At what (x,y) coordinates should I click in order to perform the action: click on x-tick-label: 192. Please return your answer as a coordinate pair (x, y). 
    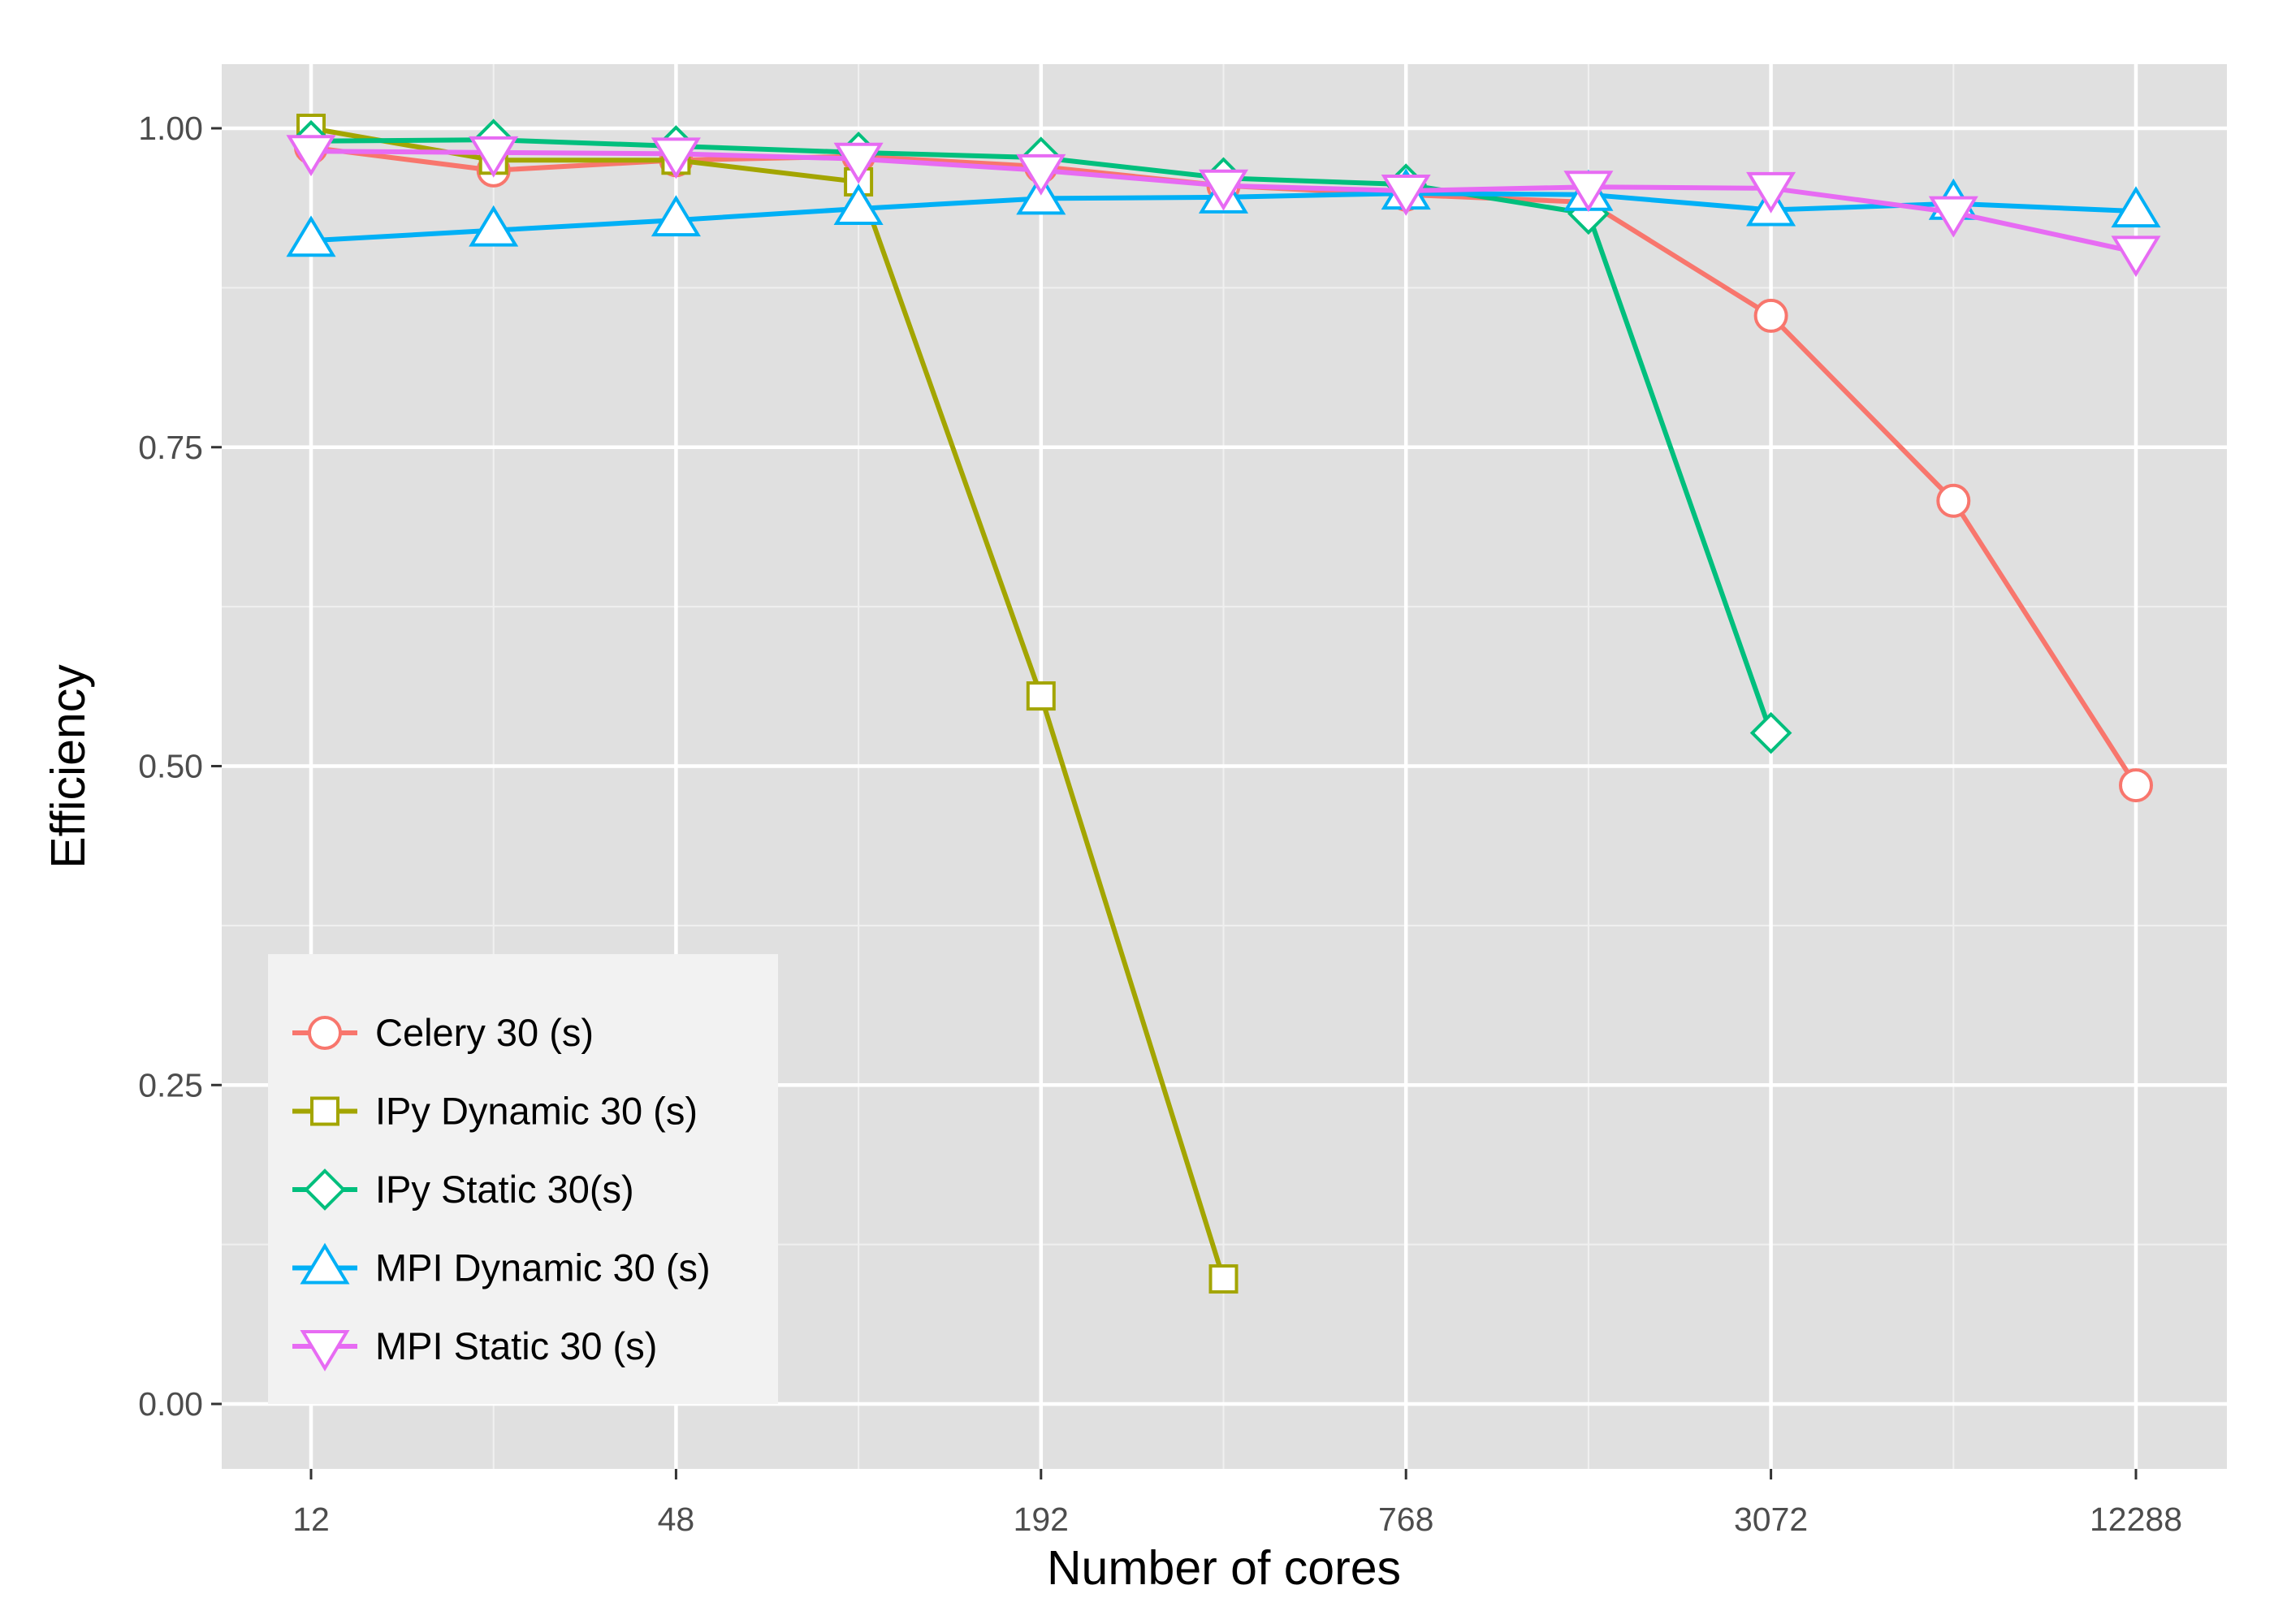
    Looking at the image, I should click on (1041, 1520).